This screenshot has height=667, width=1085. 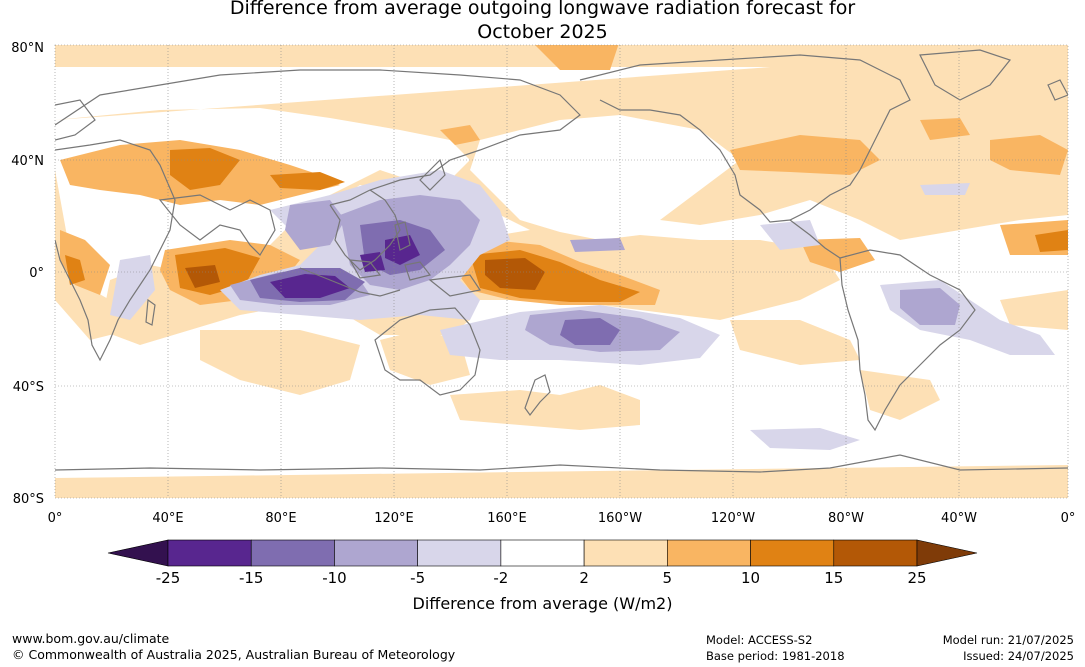 I want to click on colorbar-tick-label: 2, so click(x=584, y=578).